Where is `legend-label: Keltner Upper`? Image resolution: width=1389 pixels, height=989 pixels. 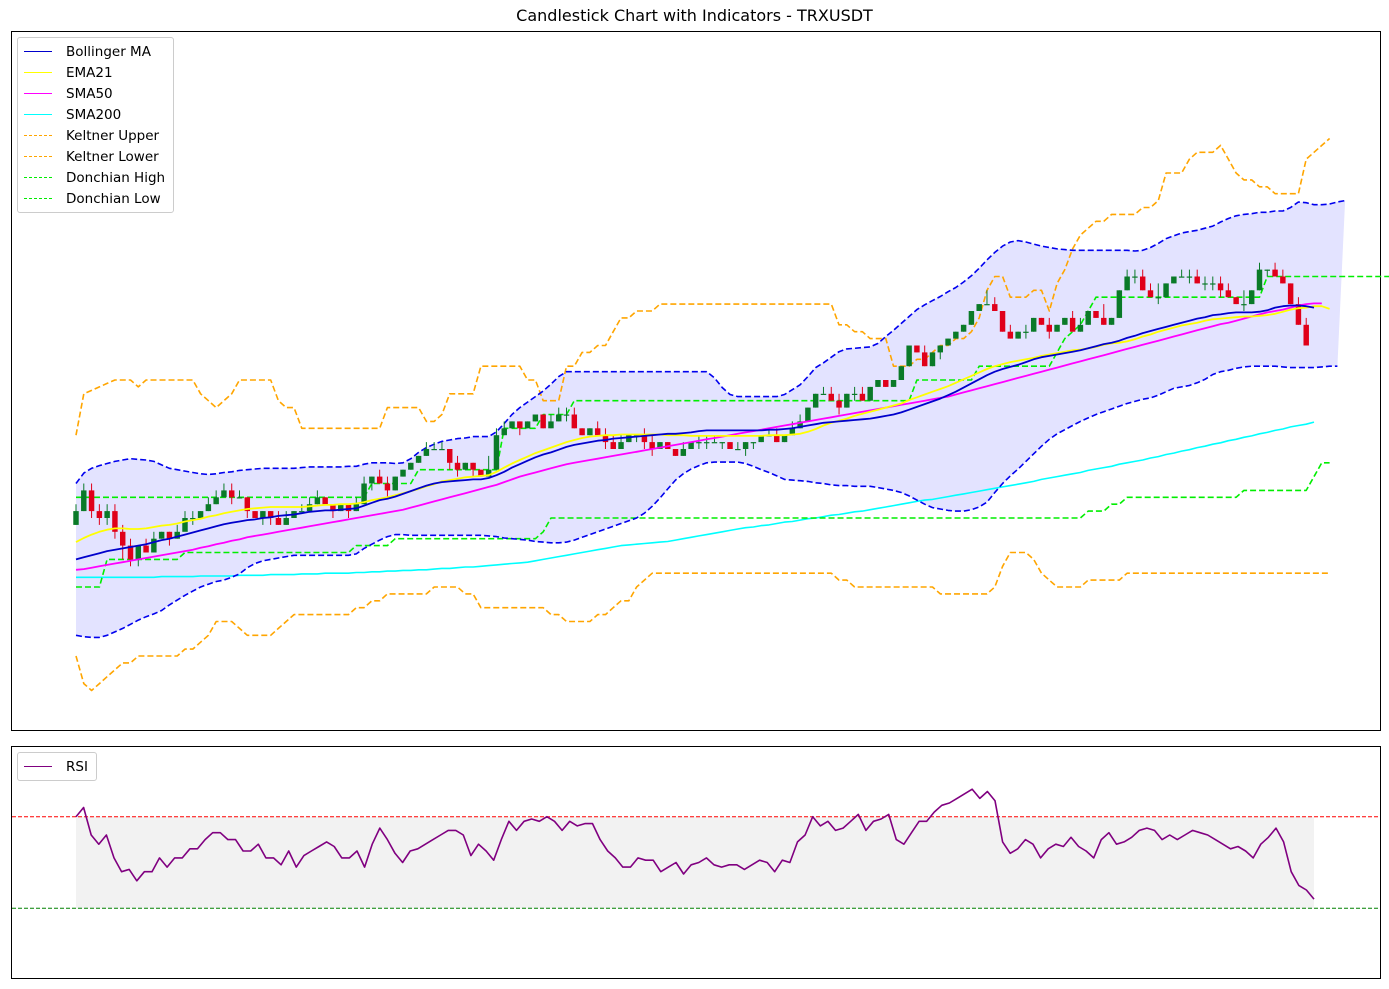
legend-label: Keltner Upper is located at coordinates (113, 135).